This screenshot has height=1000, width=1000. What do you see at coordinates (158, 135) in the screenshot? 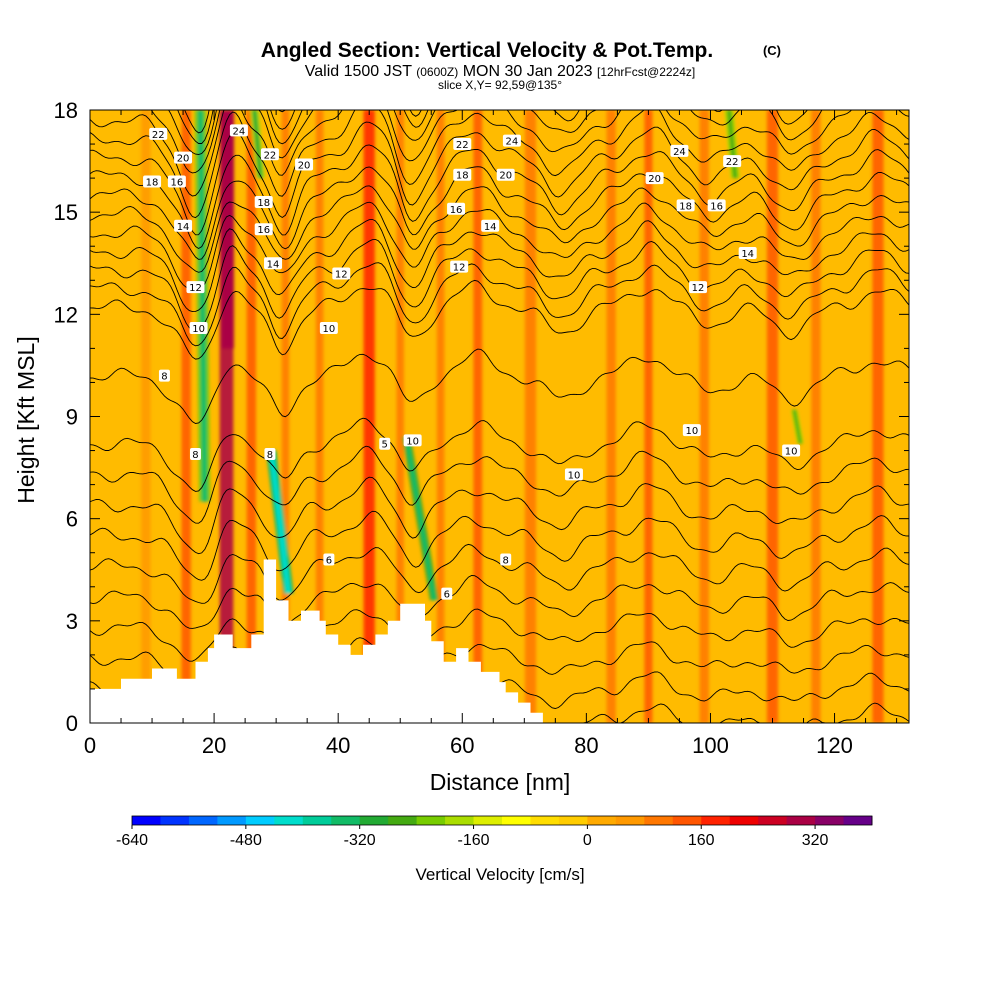
I see `contour-label-0: 22` at bounding box center [158, 135].